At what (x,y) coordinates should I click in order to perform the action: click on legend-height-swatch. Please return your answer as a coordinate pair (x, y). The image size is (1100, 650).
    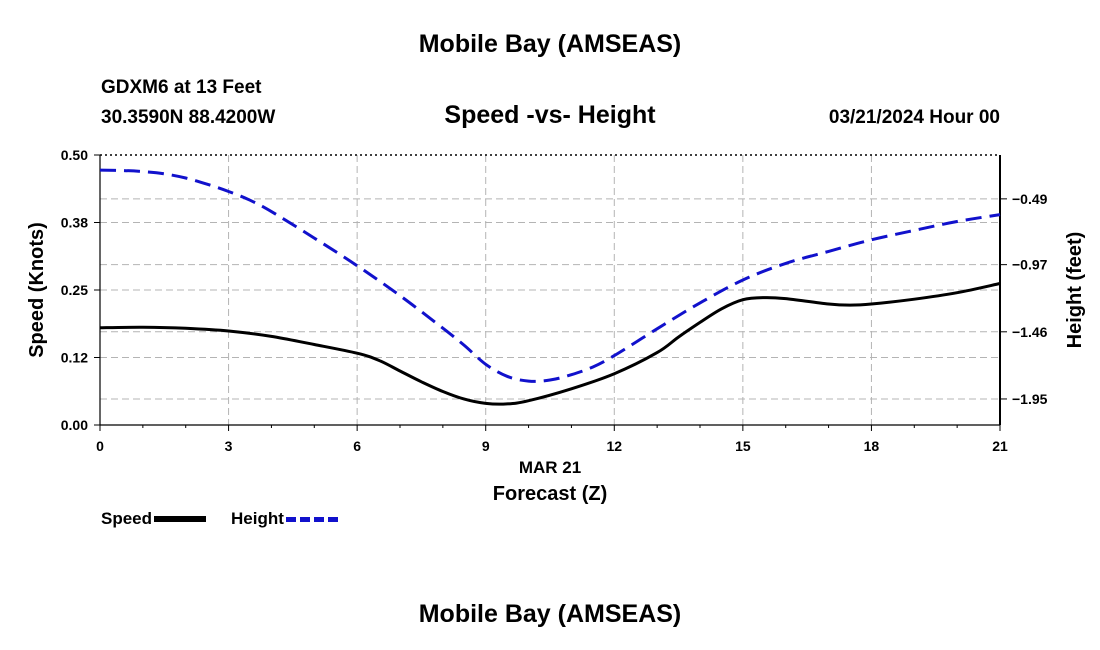
    Looking at the image, I should click on (311, 519).